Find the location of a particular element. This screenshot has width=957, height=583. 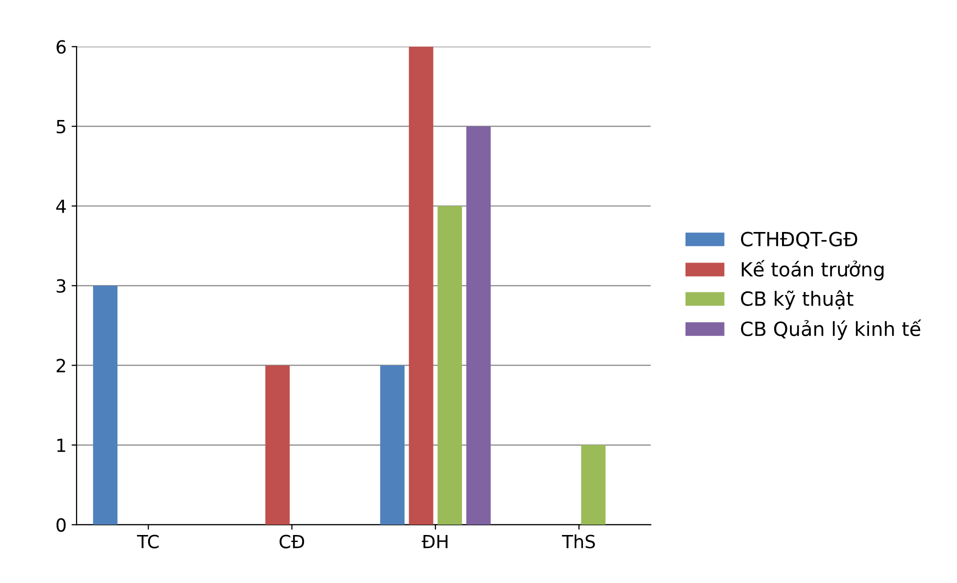

legend-label: CB kỹ thuật is located at coordinates (797, 300).